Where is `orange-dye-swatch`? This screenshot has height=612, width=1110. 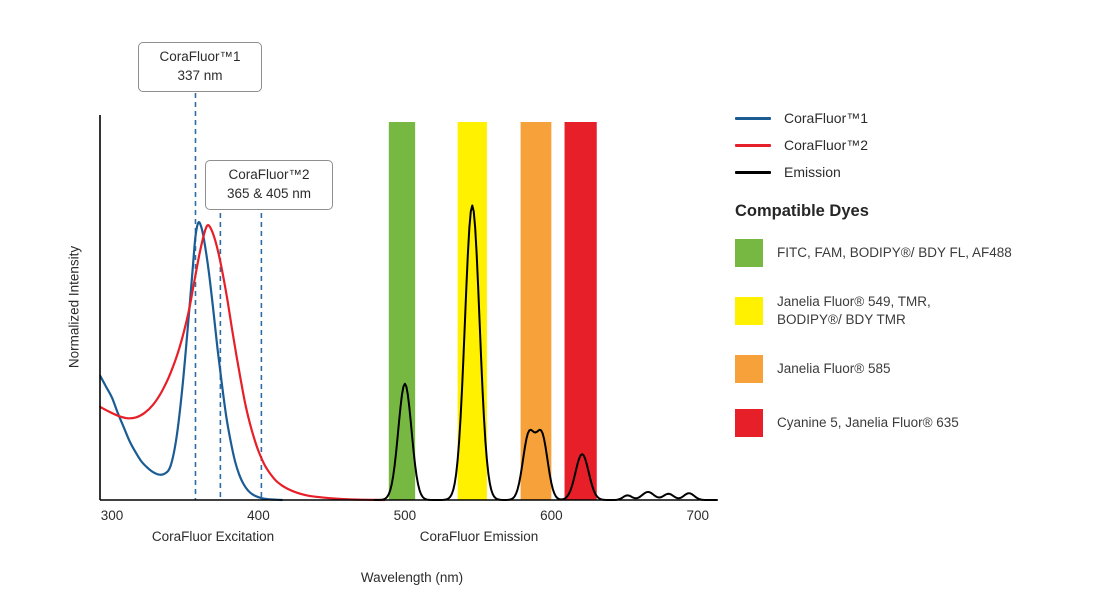
orange-dye-swatch is located at coordinates (749, 369).